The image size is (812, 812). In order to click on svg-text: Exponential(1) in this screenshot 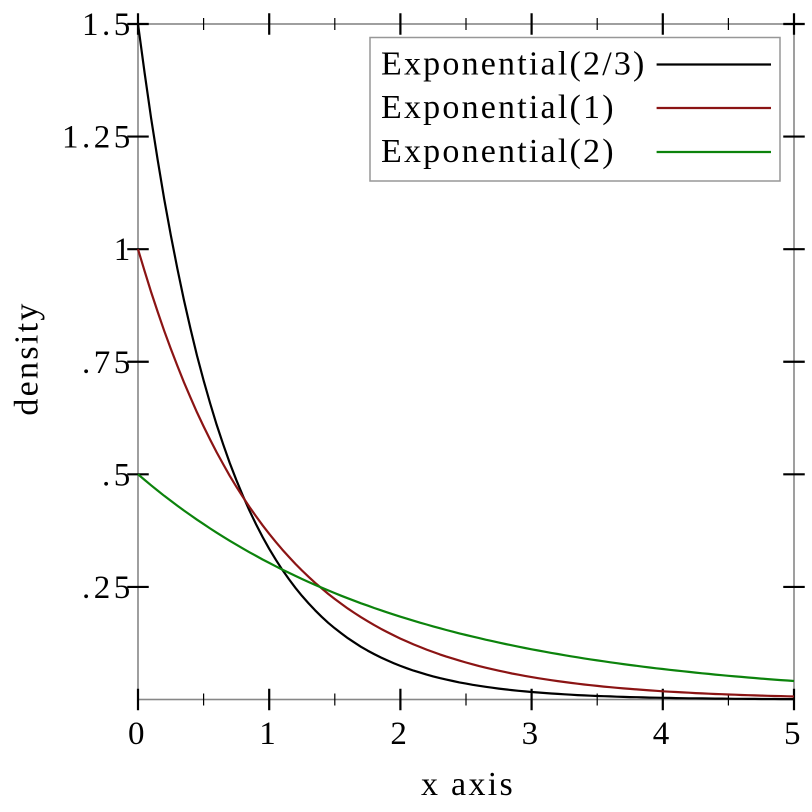, I will do `click(498, 107)`.